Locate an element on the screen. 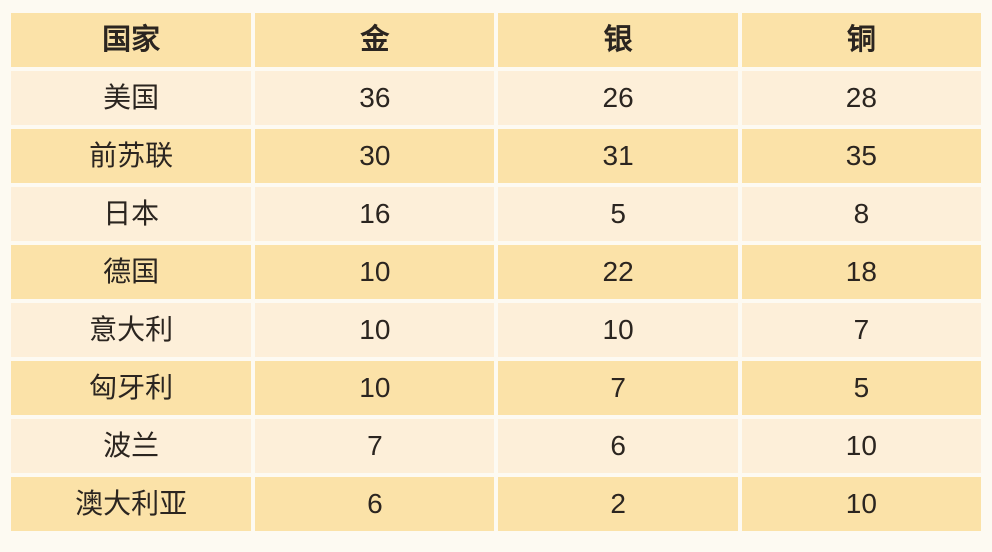  cell-silver: 26 is located at coordinates (618, 98).